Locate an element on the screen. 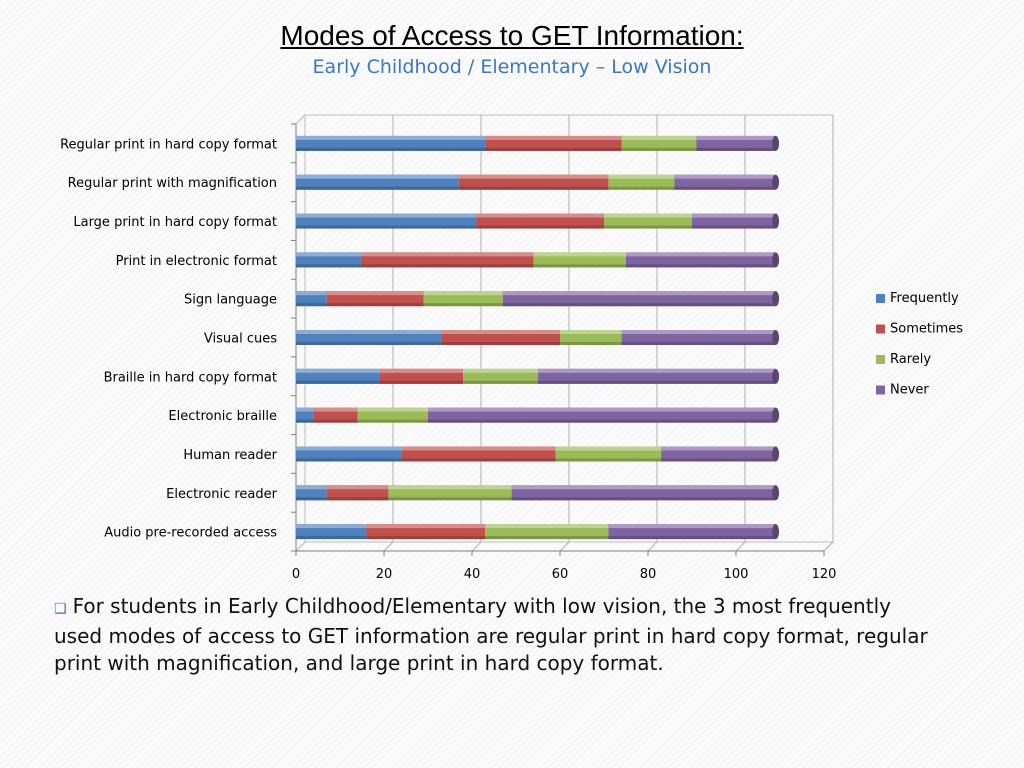 Image resolution: width=1024 pixels, height=768 pixels. legend-label: Rarely is located at coordinates (910, 359).